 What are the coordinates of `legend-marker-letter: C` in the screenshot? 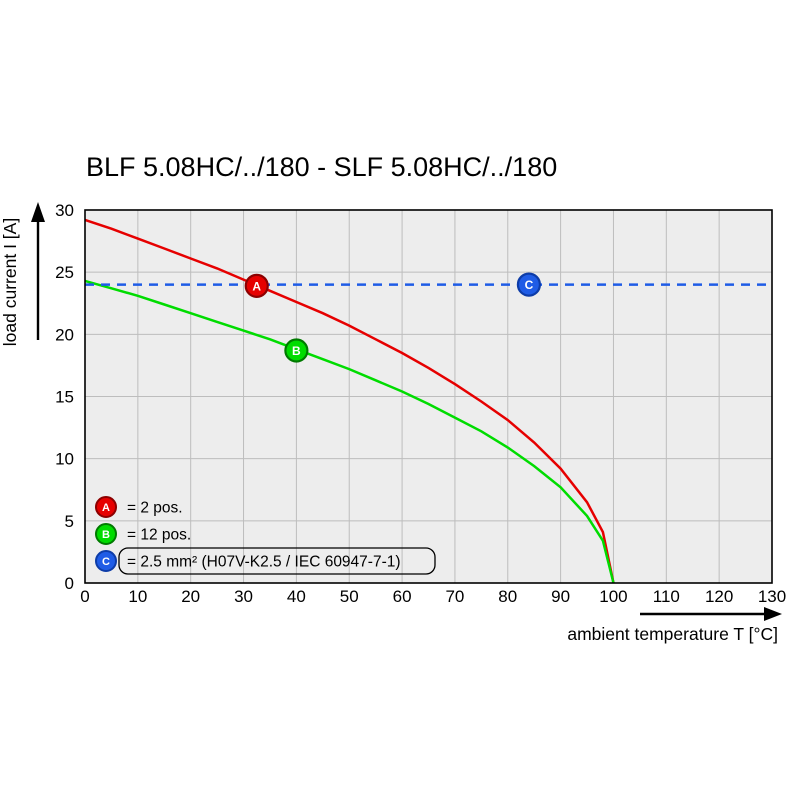 It's located at (106, 562).